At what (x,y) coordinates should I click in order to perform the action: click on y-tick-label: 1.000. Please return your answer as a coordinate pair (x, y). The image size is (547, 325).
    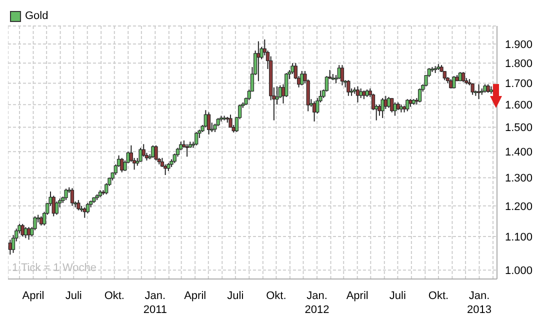
    Looking at the image, I should click on (519, 270).